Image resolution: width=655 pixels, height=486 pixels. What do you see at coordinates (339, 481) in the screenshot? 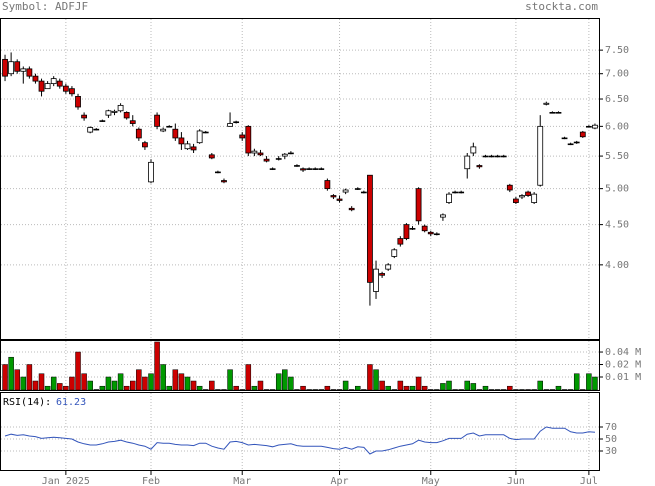
I see `x-tick-label: Apr` at bounding box center [339, 481].